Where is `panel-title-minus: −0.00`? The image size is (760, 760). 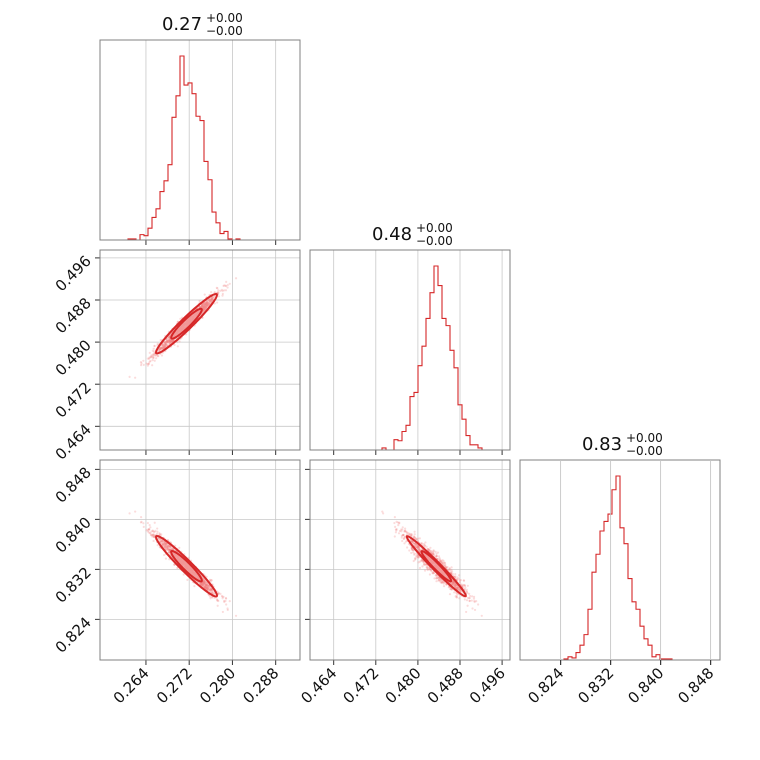
panel-title-minus: −0.00 is located at coordinates (434, 241).